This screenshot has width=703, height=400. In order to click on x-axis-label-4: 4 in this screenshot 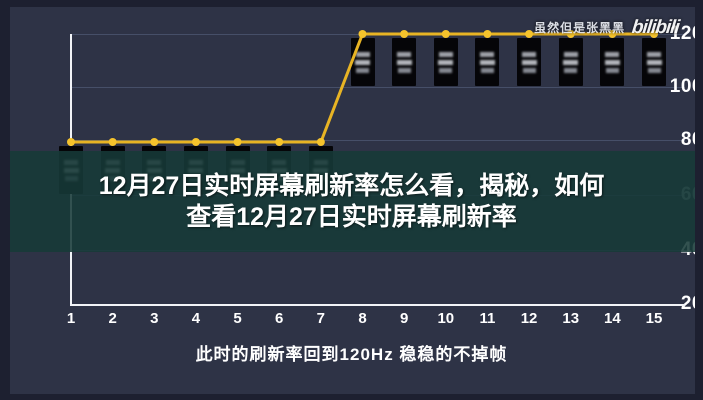, I will do `click(196, 318)`.